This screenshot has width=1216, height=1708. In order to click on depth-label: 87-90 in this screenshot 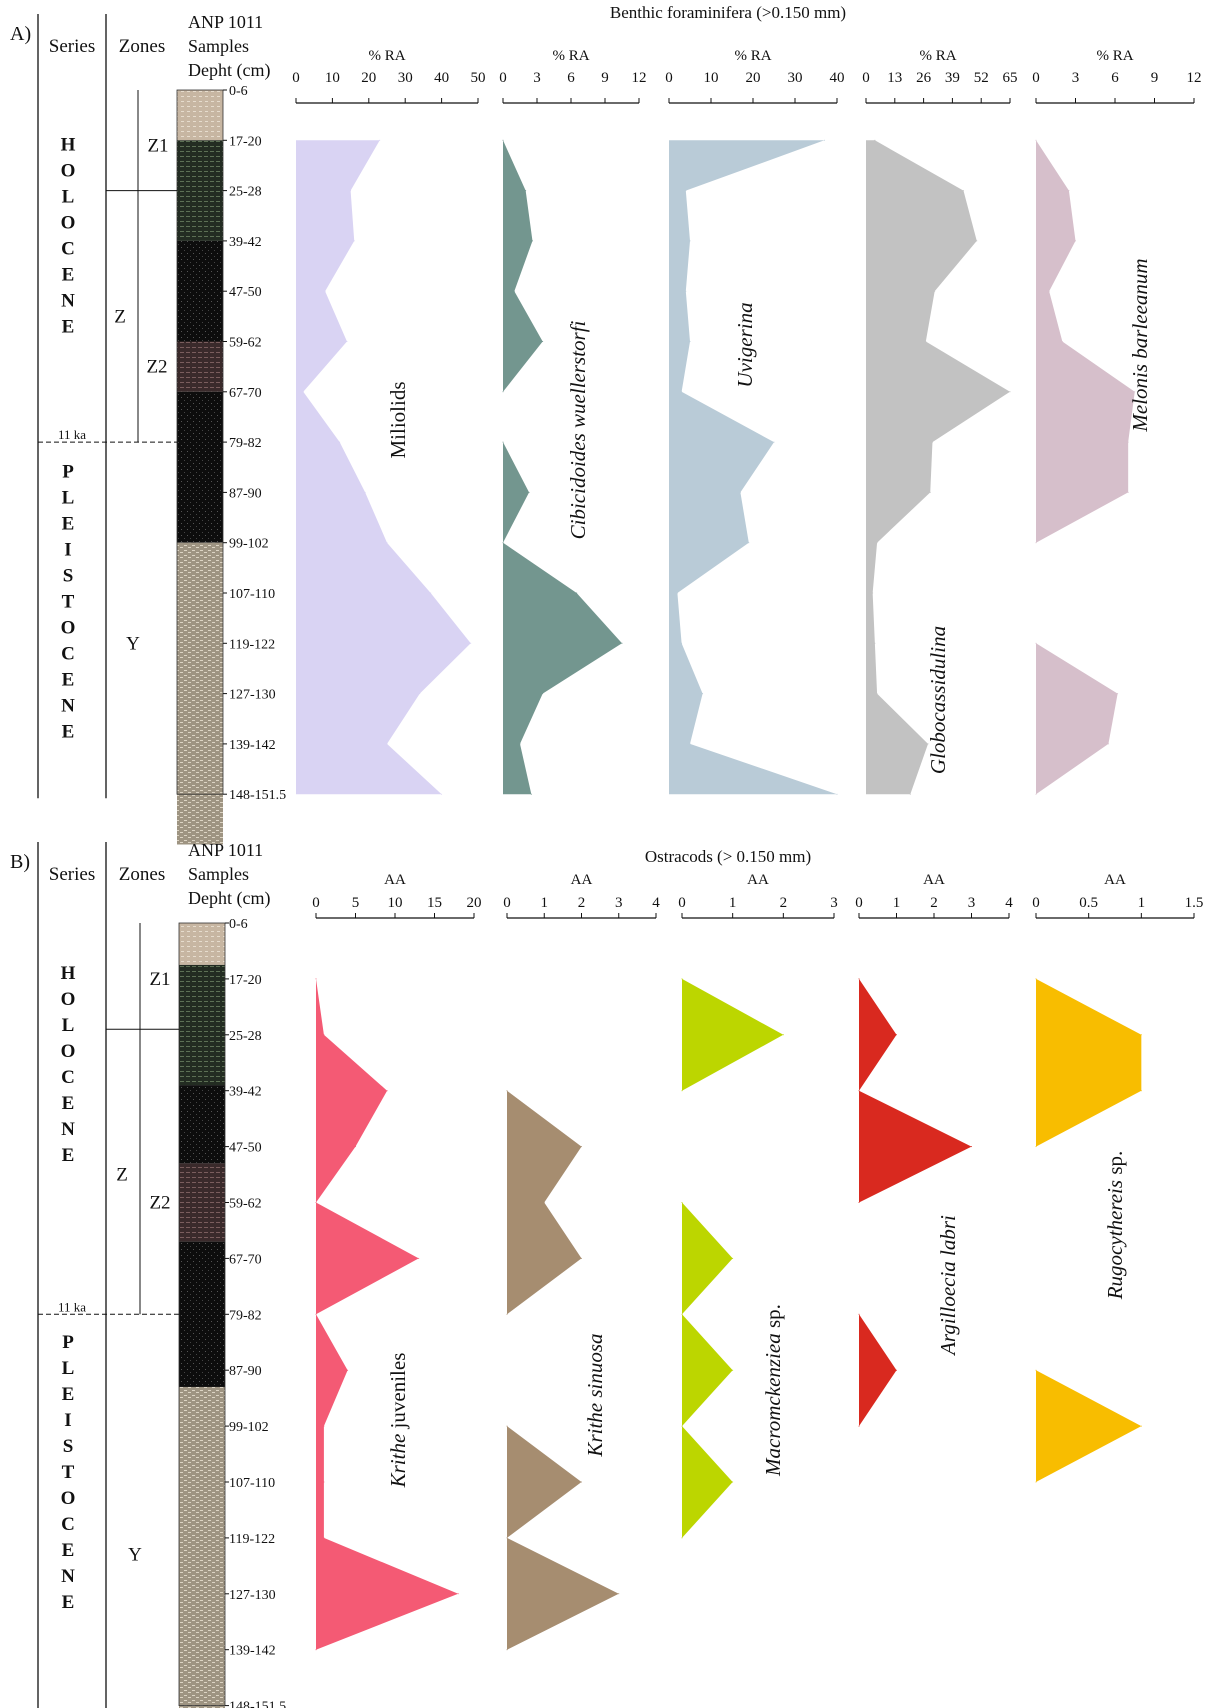, I will do `click(245, 493)`.